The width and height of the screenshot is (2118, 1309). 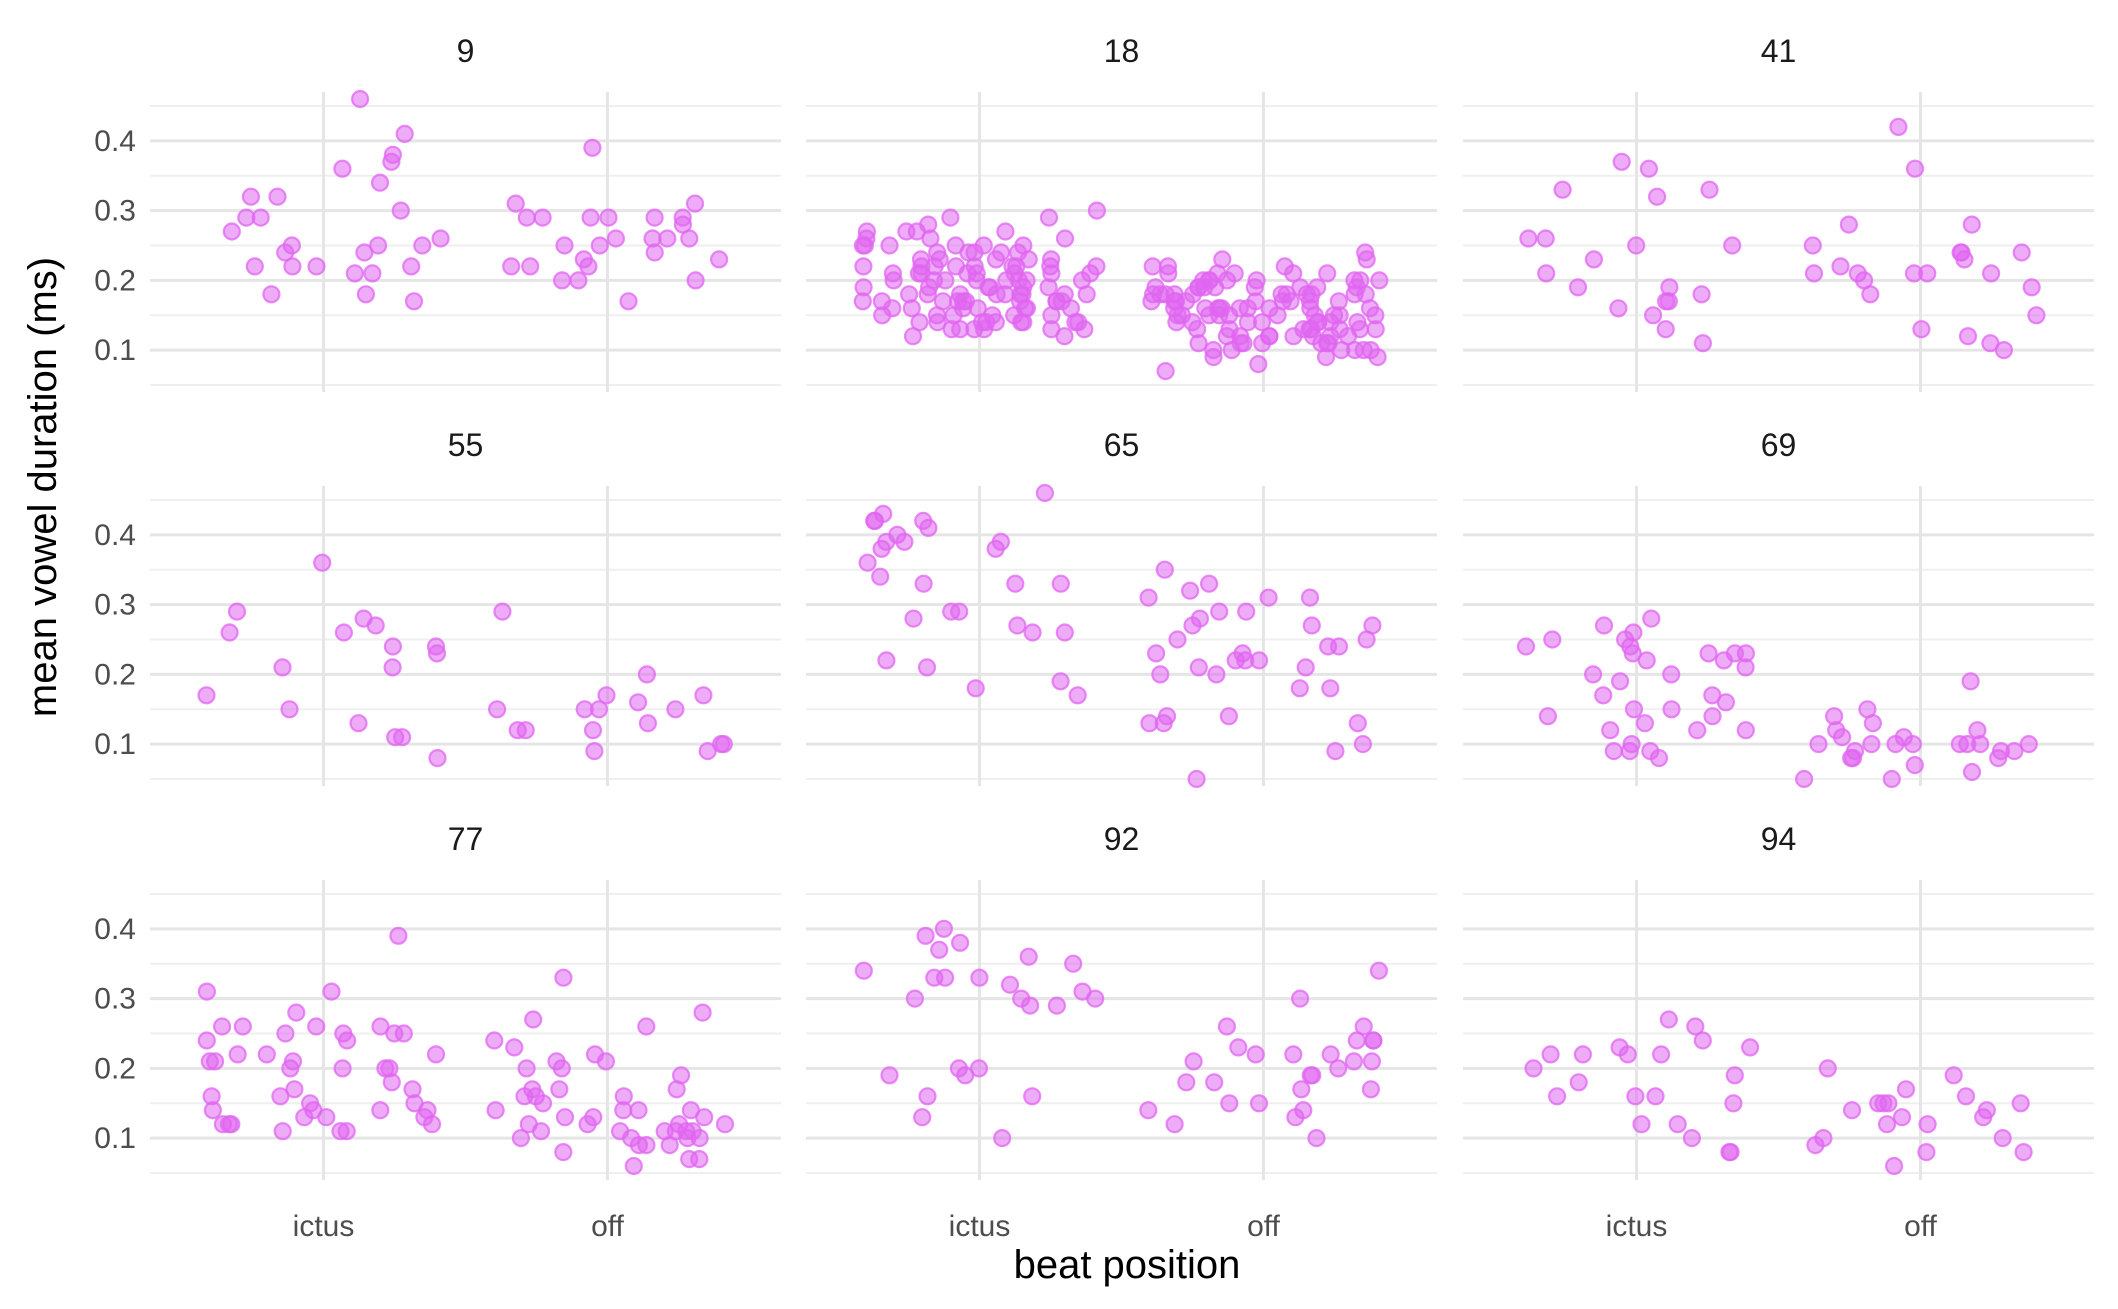 What do you see at coordinates (1263, 1226) in the screenshot?
I see `x-tick-label: off` at bounding box center [1263, 1226].